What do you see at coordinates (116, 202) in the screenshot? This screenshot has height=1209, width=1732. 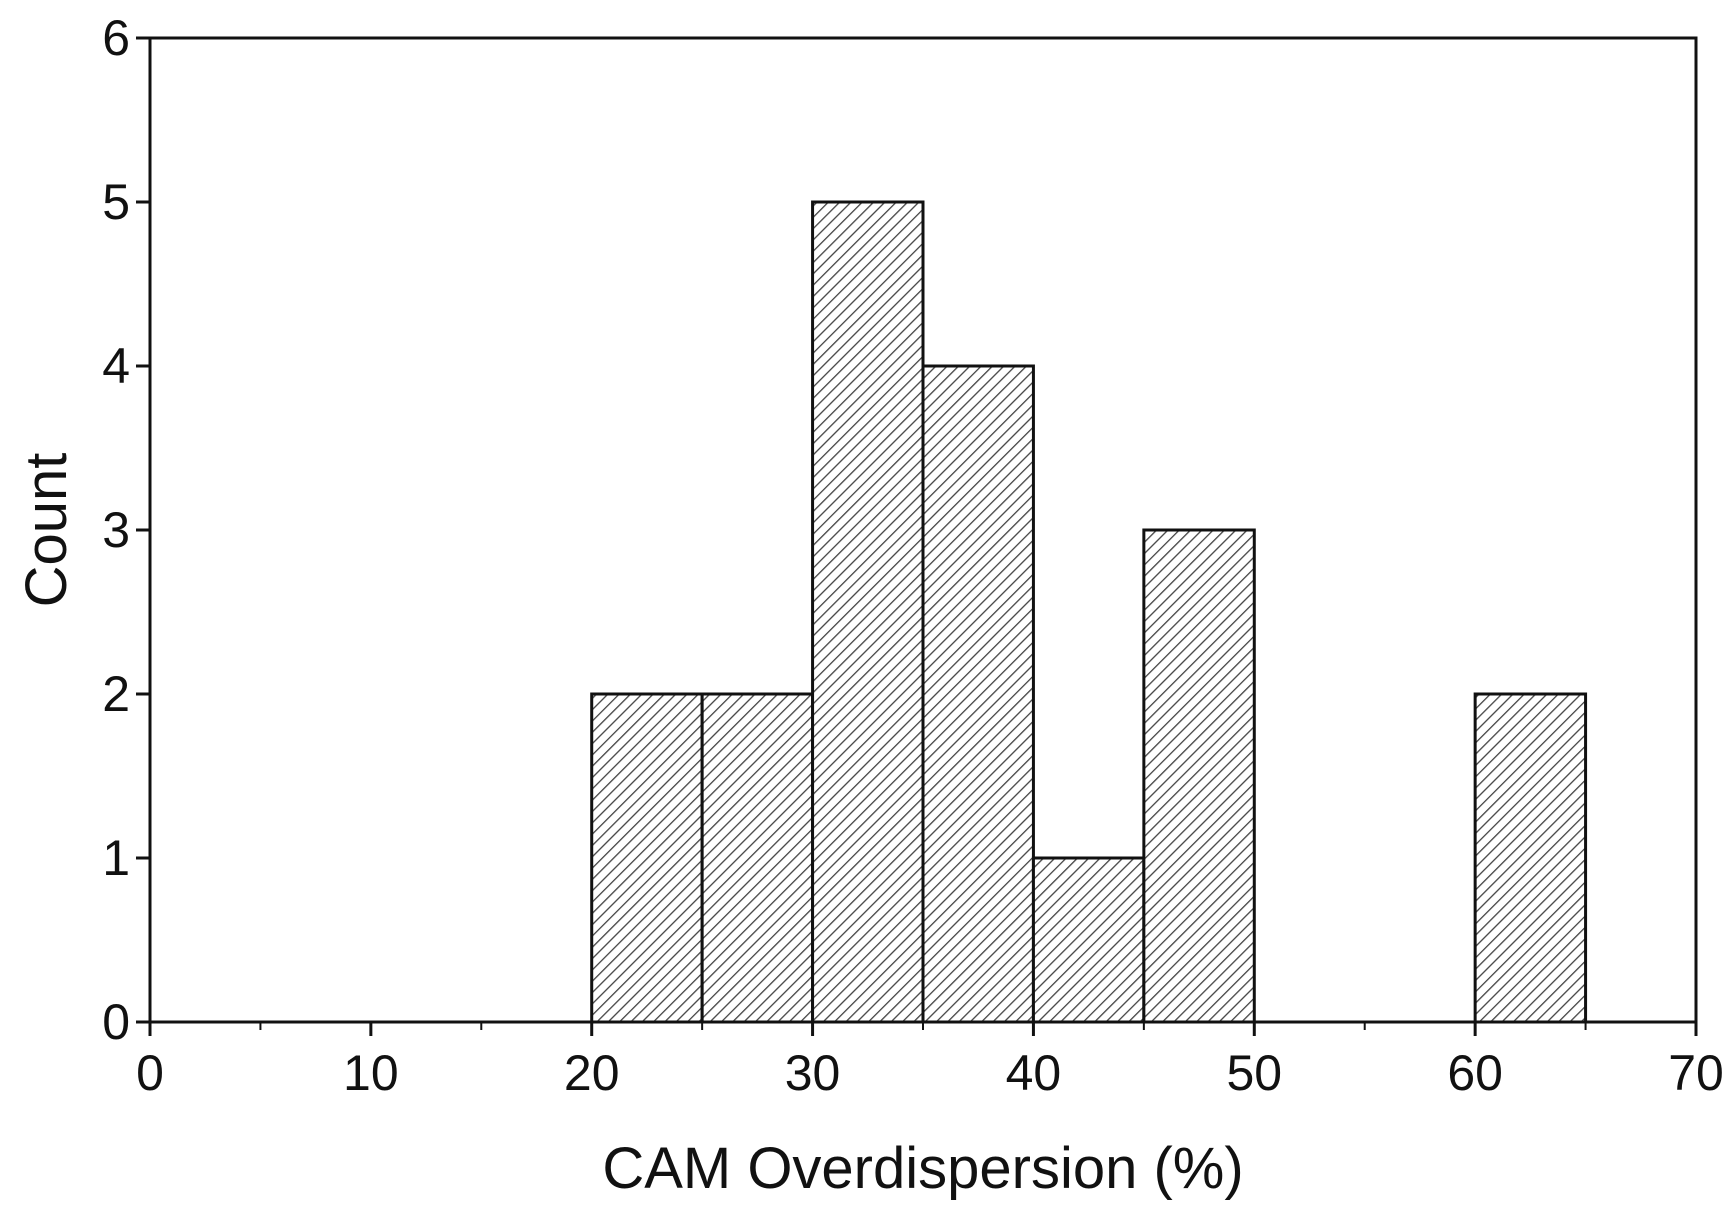 I see `y-tick-label: 5` at bounding box center [116, 202].